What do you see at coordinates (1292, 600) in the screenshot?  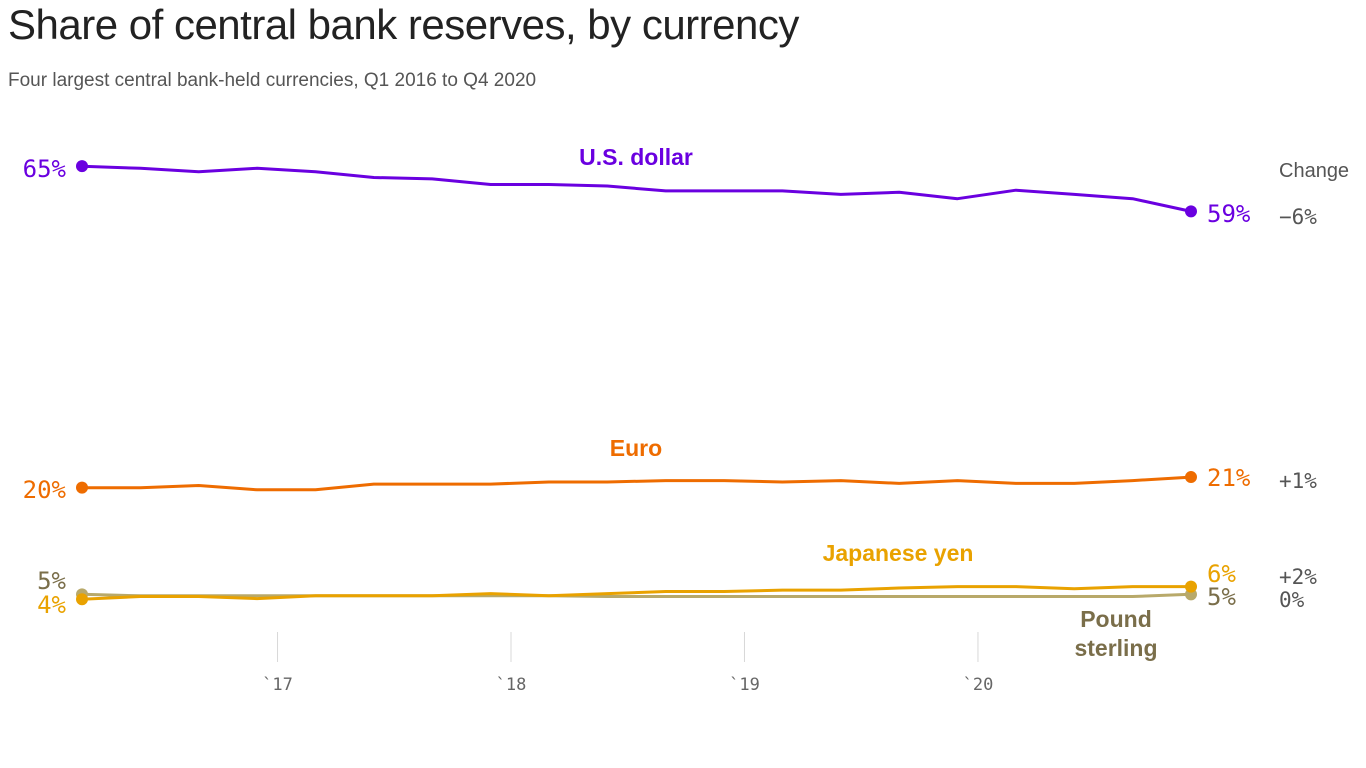 I see `series-change-label: 0%` at bounding box center [1292, 600].